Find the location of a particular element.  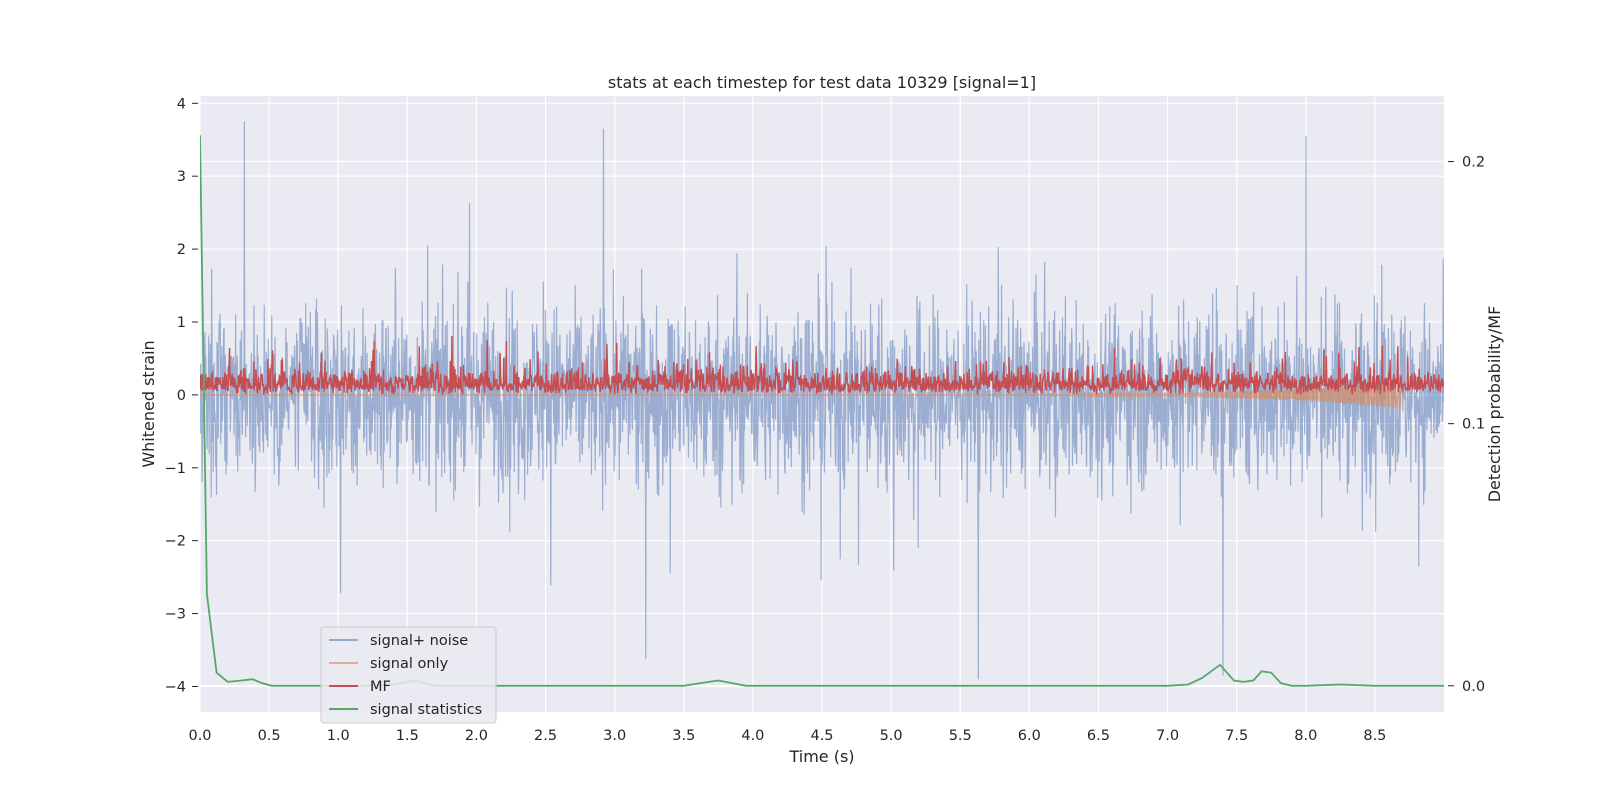

y-tick-label: 3 is located at coordinates (181, 177).